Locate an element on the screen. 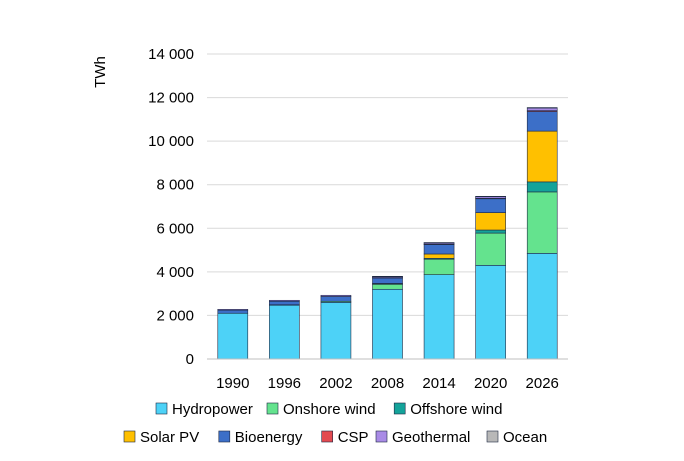 Image resolution: width=684 pixels, height=461 pixels. legend-label: Ocean is located at coordinates (525, 437).